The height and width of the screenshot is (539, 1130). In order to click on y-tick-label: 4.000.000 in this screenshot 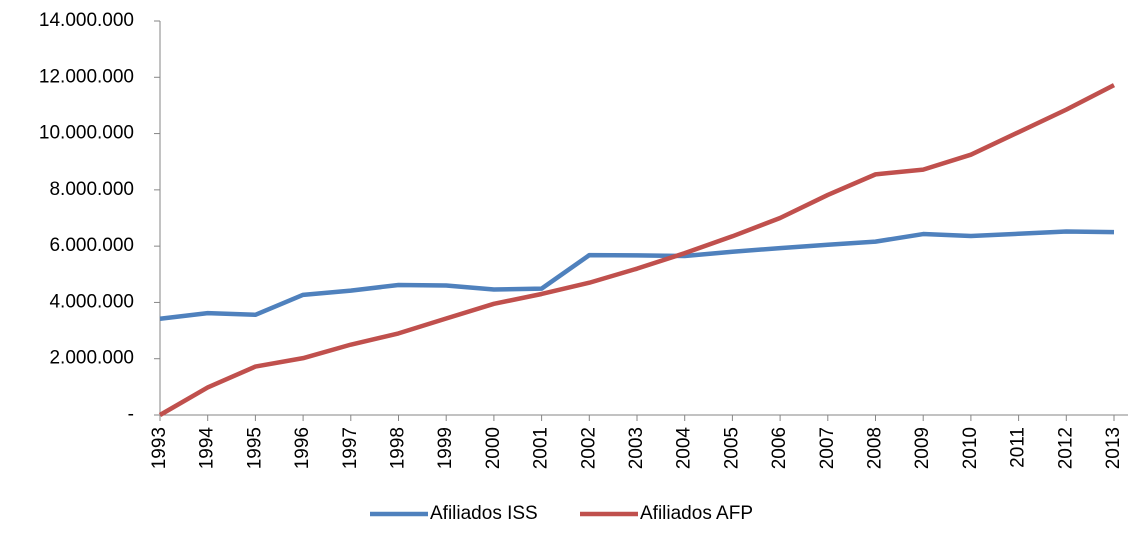, I will do `click(91, 301)`.